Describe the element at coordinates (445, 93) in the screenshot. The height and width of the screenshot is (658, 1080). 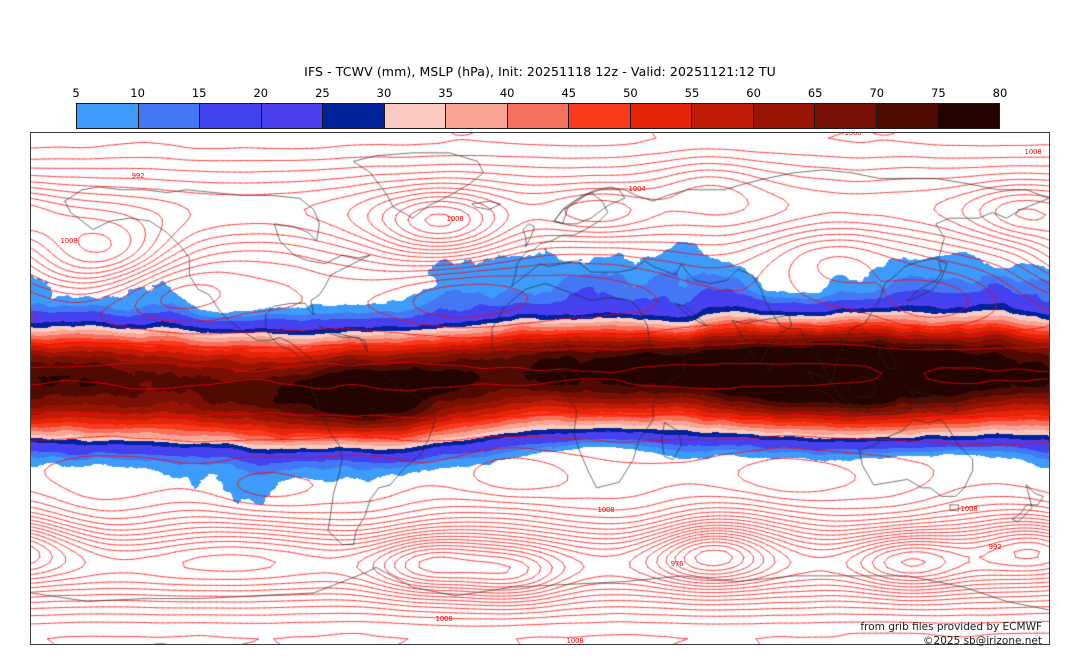
I see `colorbar-tick-35: 35` at that location.